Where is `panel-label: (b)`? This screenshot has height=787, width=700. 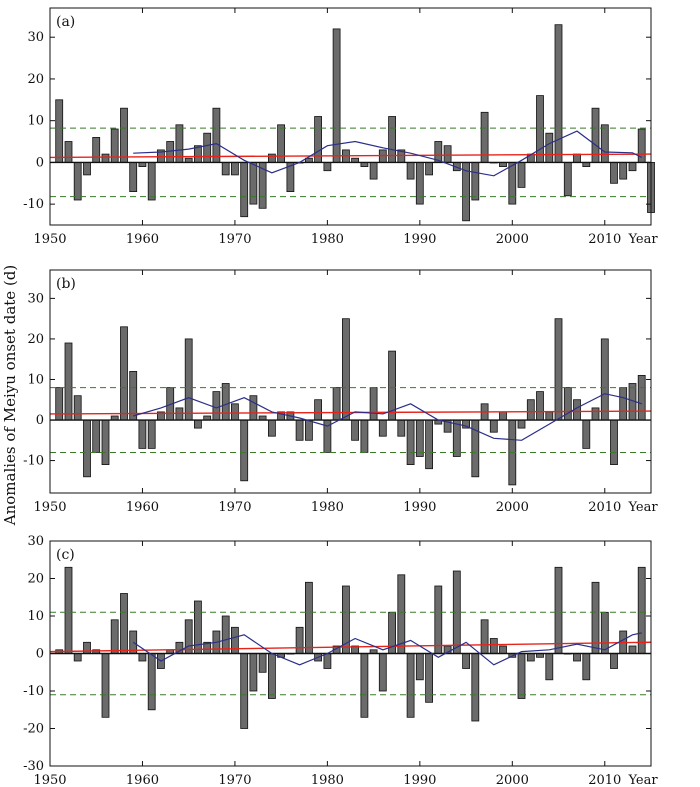 panel-label: (b) is located at coordinates (66, 284).